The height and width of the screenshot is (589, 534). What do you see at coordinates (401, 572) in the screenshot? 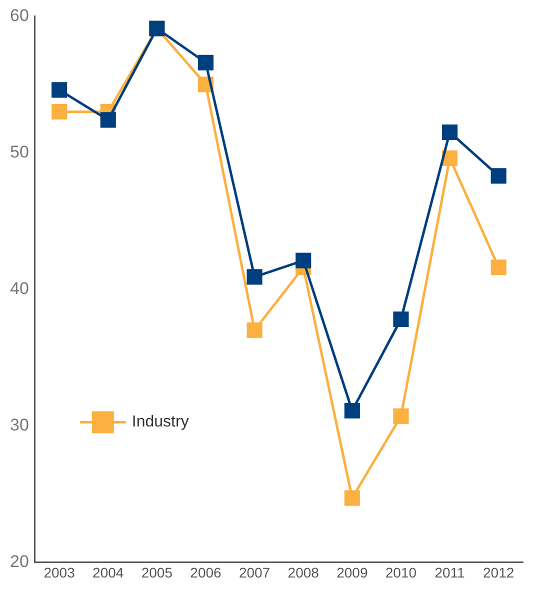
I see `x-tick-label: 2010` at bounding box center [401, 572].